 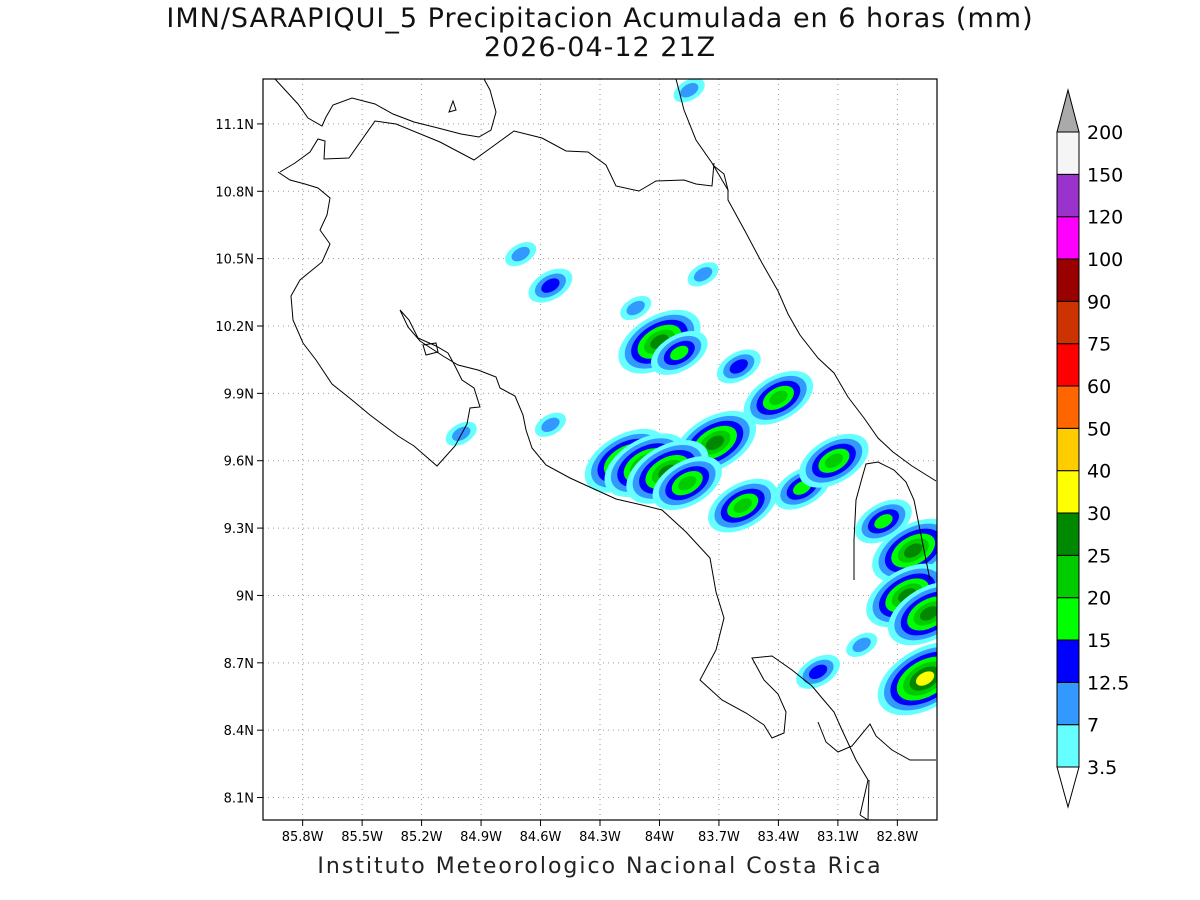 I want to click on pacific-coast-osa, so click(x=876, y=741).